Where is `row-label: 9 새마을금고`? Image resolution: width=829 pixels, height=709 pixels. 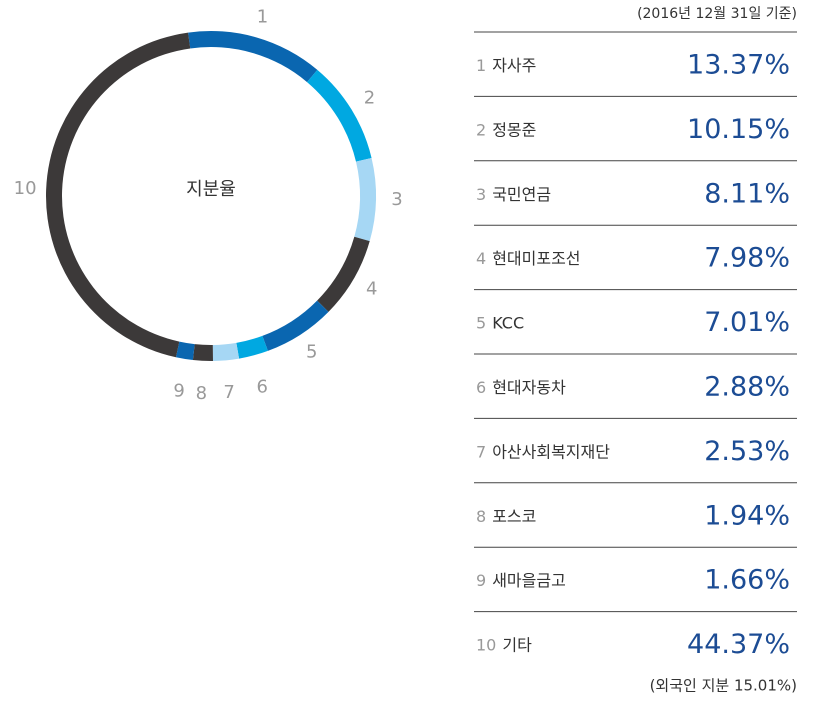
row-label: 9 새마을금고 is located at coordinates (521, 580).